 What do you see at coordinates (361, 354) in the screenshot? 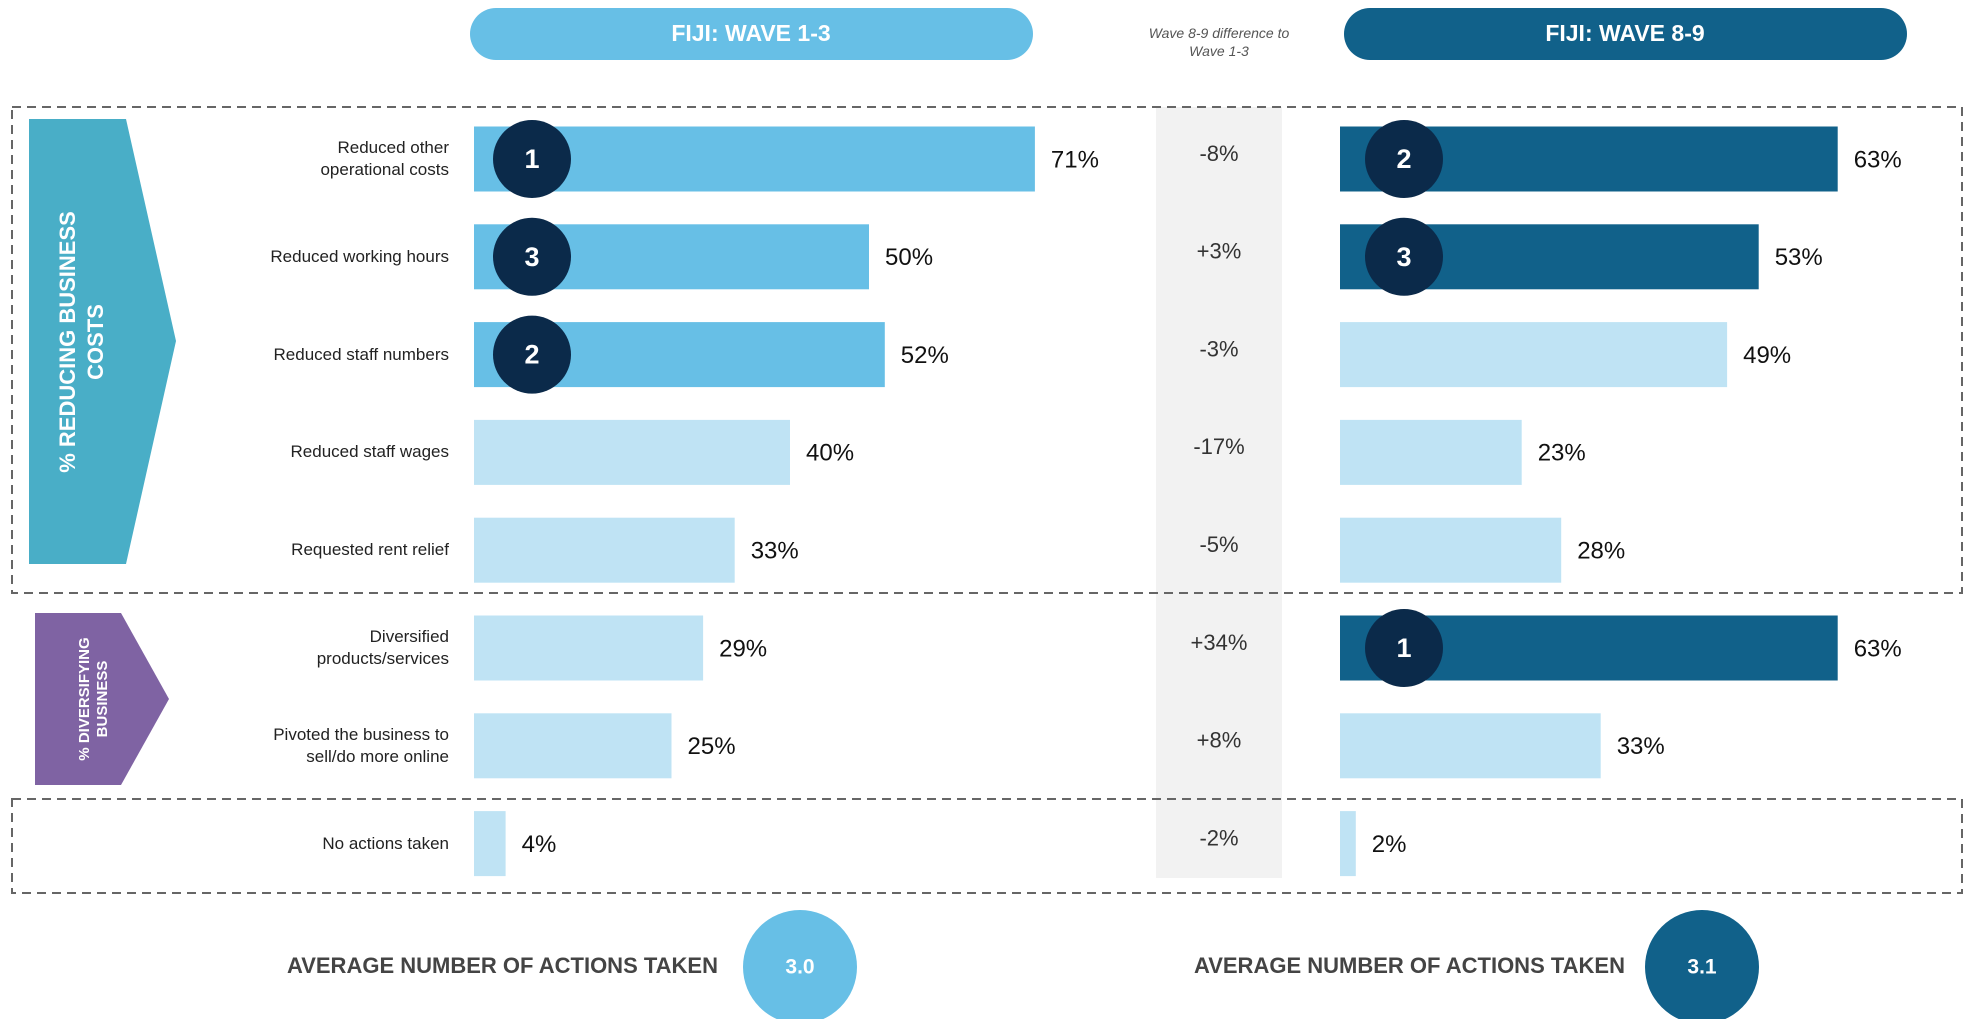
I see `category-label: Reduced staff numbers` at bounding box center [361, 354].